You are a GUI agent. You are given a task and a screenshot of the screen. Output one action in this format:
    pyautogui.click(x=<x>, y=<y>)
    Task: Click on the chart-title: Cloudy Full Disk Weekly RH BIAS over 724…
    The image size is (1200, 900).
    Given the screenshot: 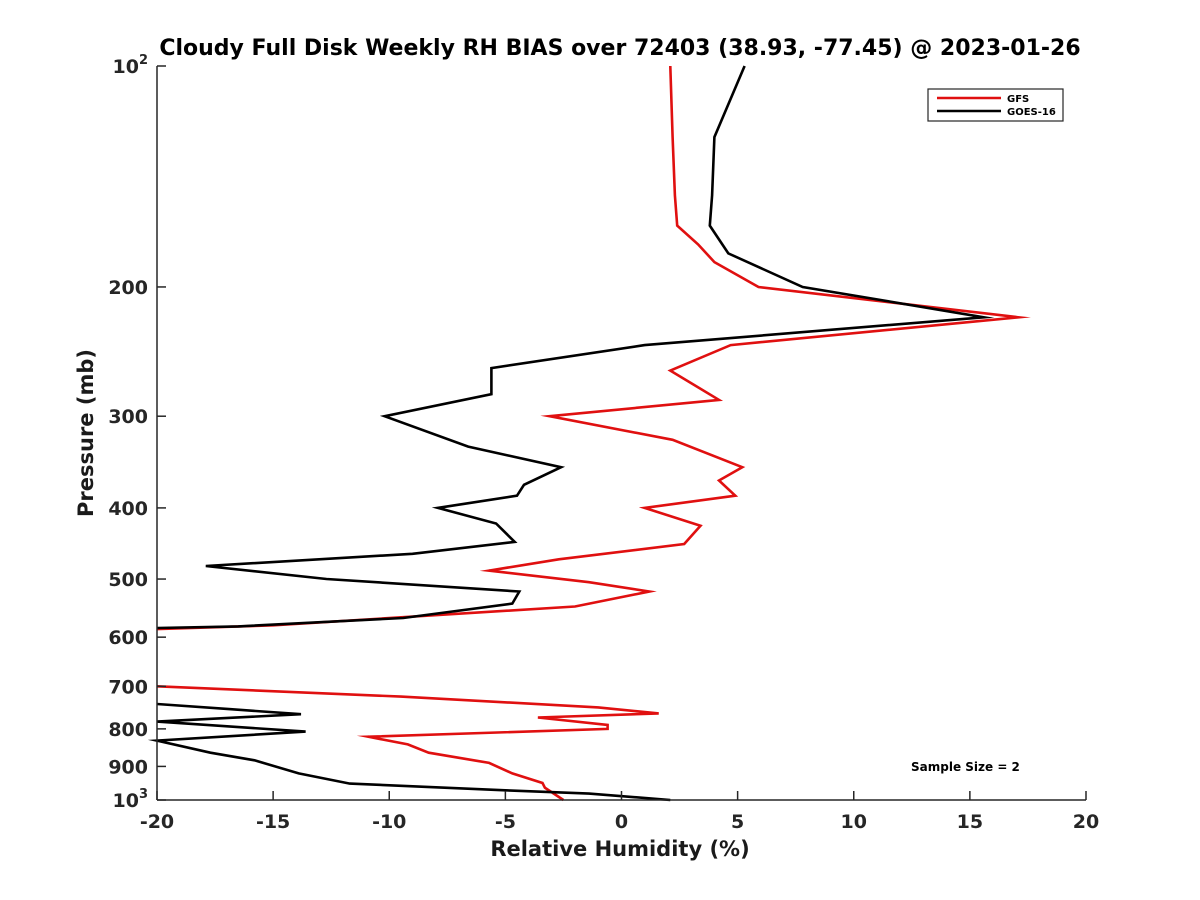 What is the action you would take?
    pyautogui.click(x=619, y=48)
    